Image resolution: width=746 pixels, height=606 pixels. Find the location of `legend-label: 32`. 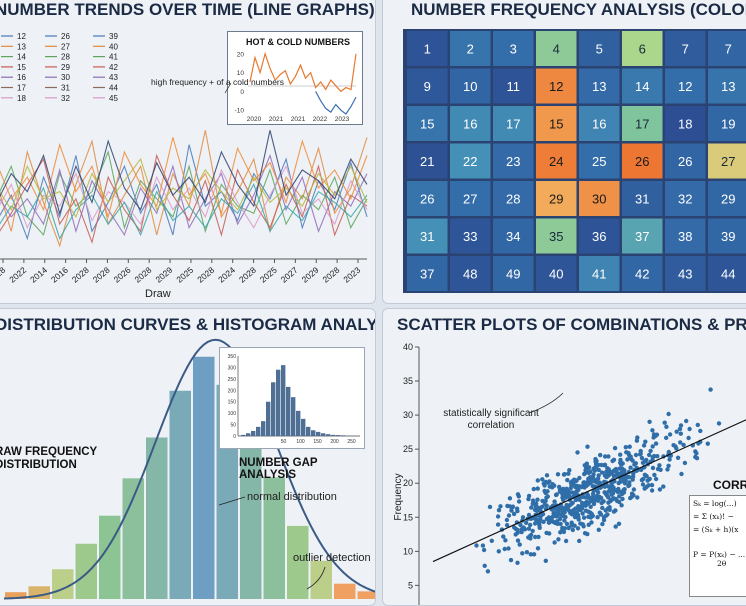

legend-label: 32 is located at coordinates (65, 98).